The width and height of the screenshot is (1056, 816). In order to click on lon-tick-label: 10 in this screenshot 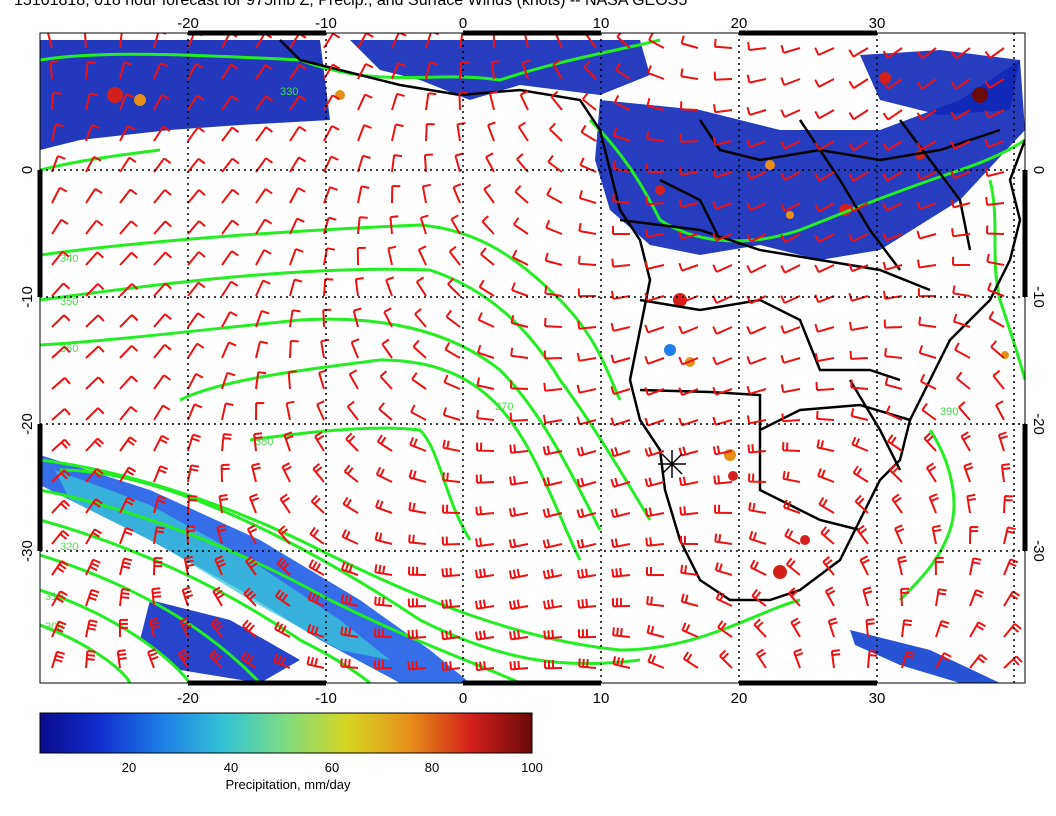, I will do `click(601, 698)`.